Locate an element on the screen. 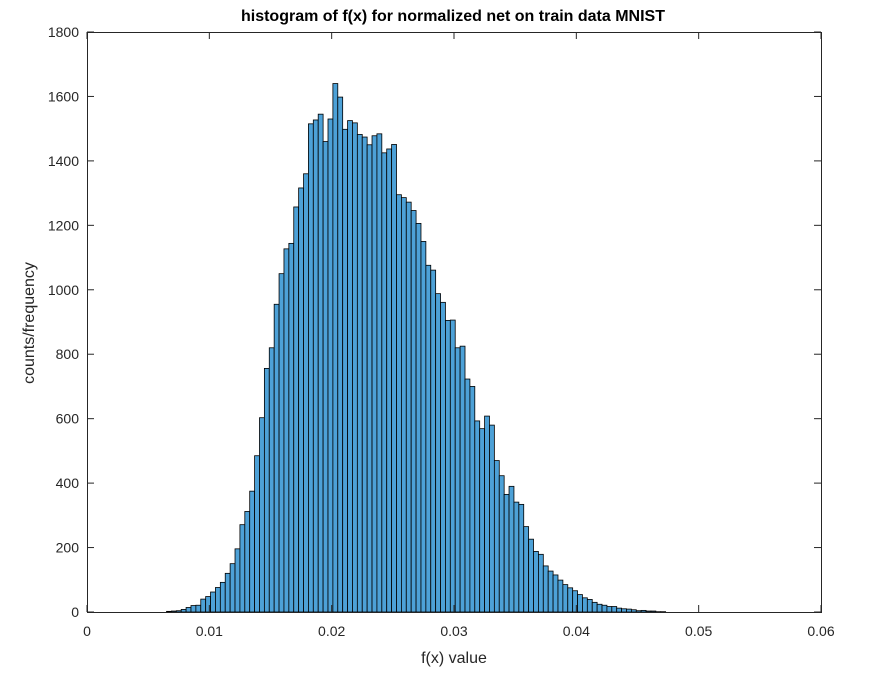 This screenshot has height=683, width=871. x-axis-label: f(x) value is located at coordinates (454, 658).